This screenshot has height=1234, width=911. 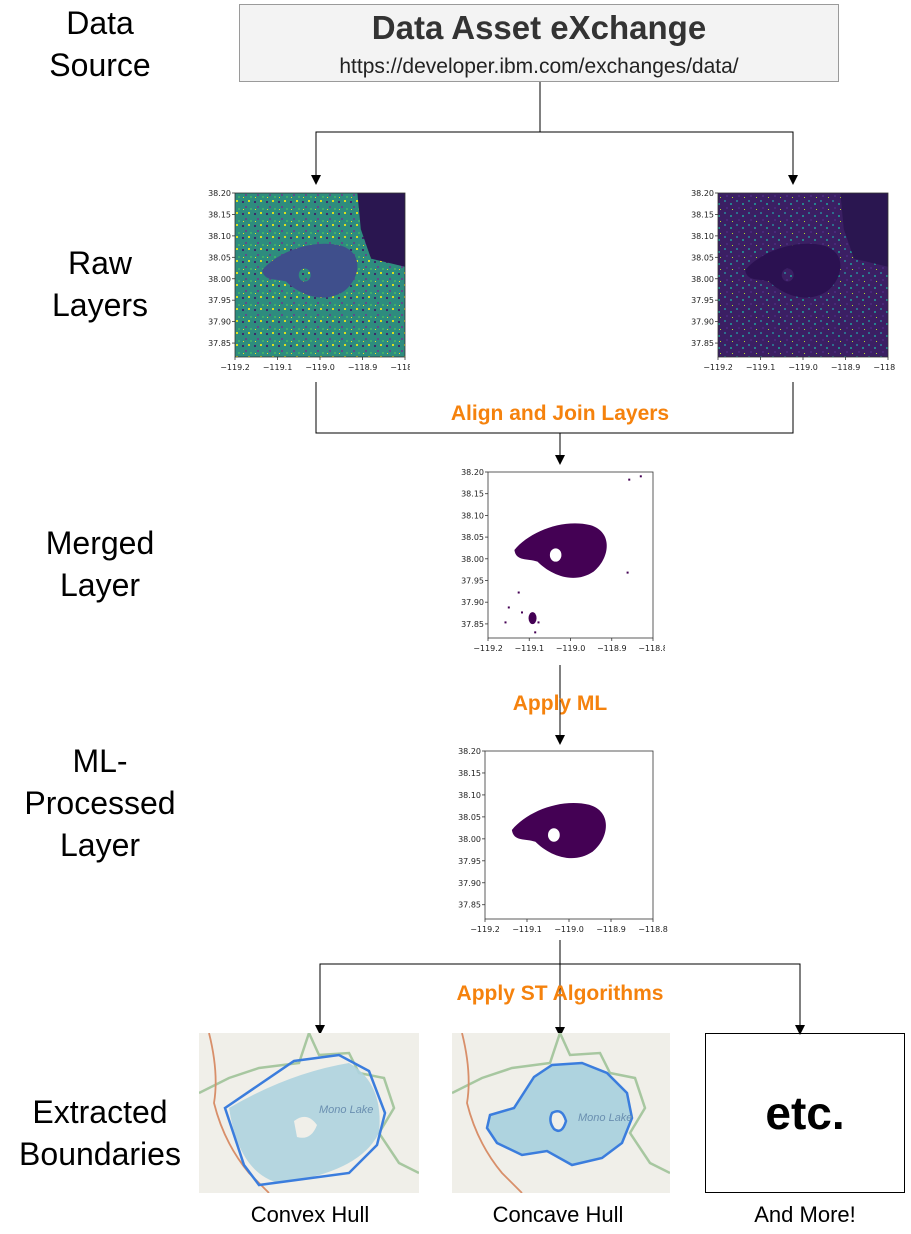 I want to click on step-apply-ml: Apply ML, so click(x=560, y=703).